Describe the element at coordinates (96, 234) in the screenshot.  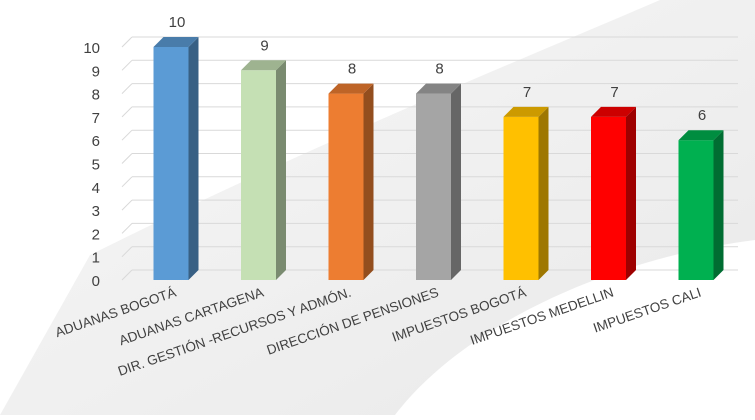
I see `y-tick-label: 2` at that location.